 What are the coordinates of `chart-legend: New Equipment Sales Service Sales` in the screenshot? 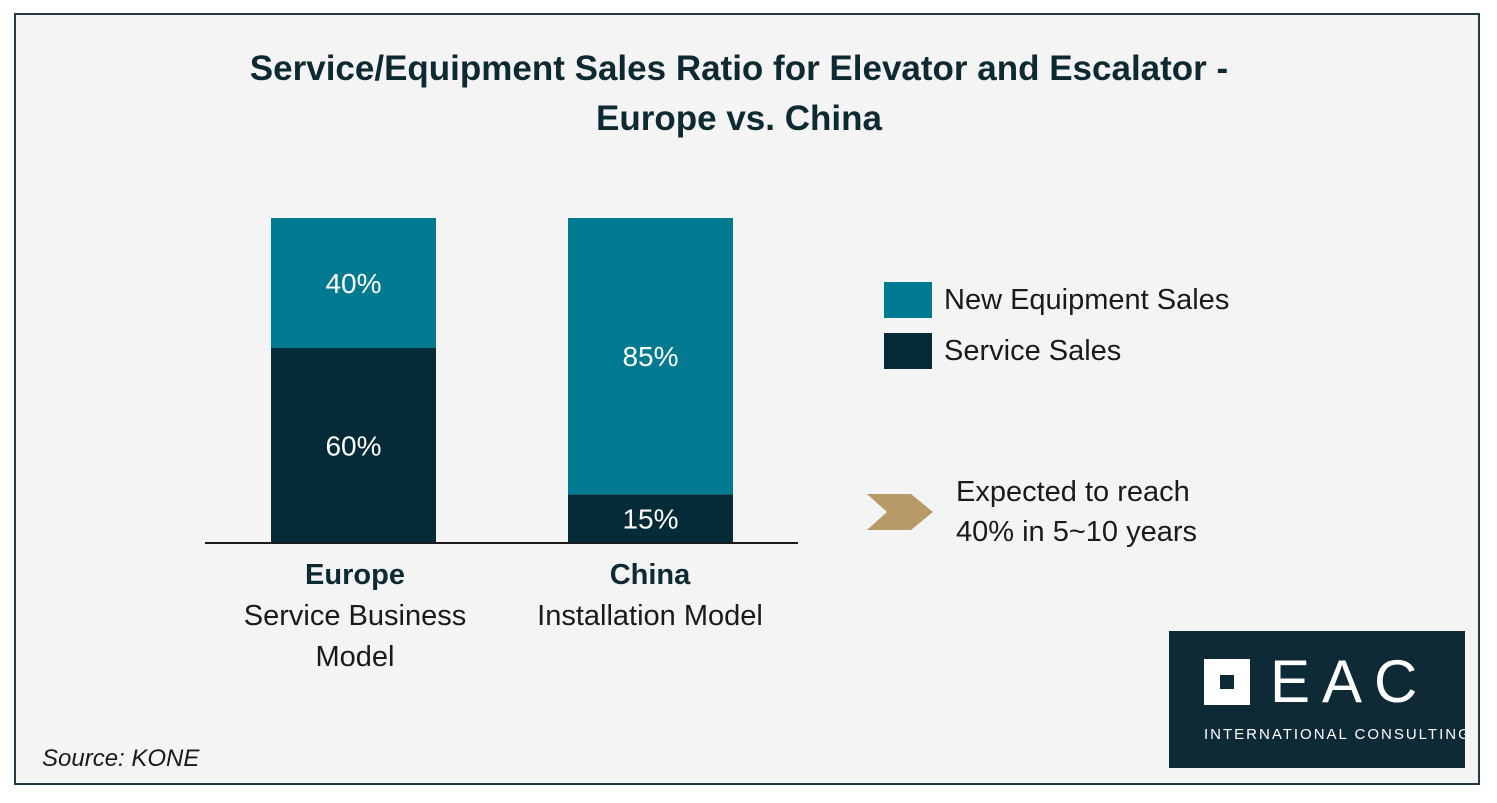 It's located at (1056, 333).